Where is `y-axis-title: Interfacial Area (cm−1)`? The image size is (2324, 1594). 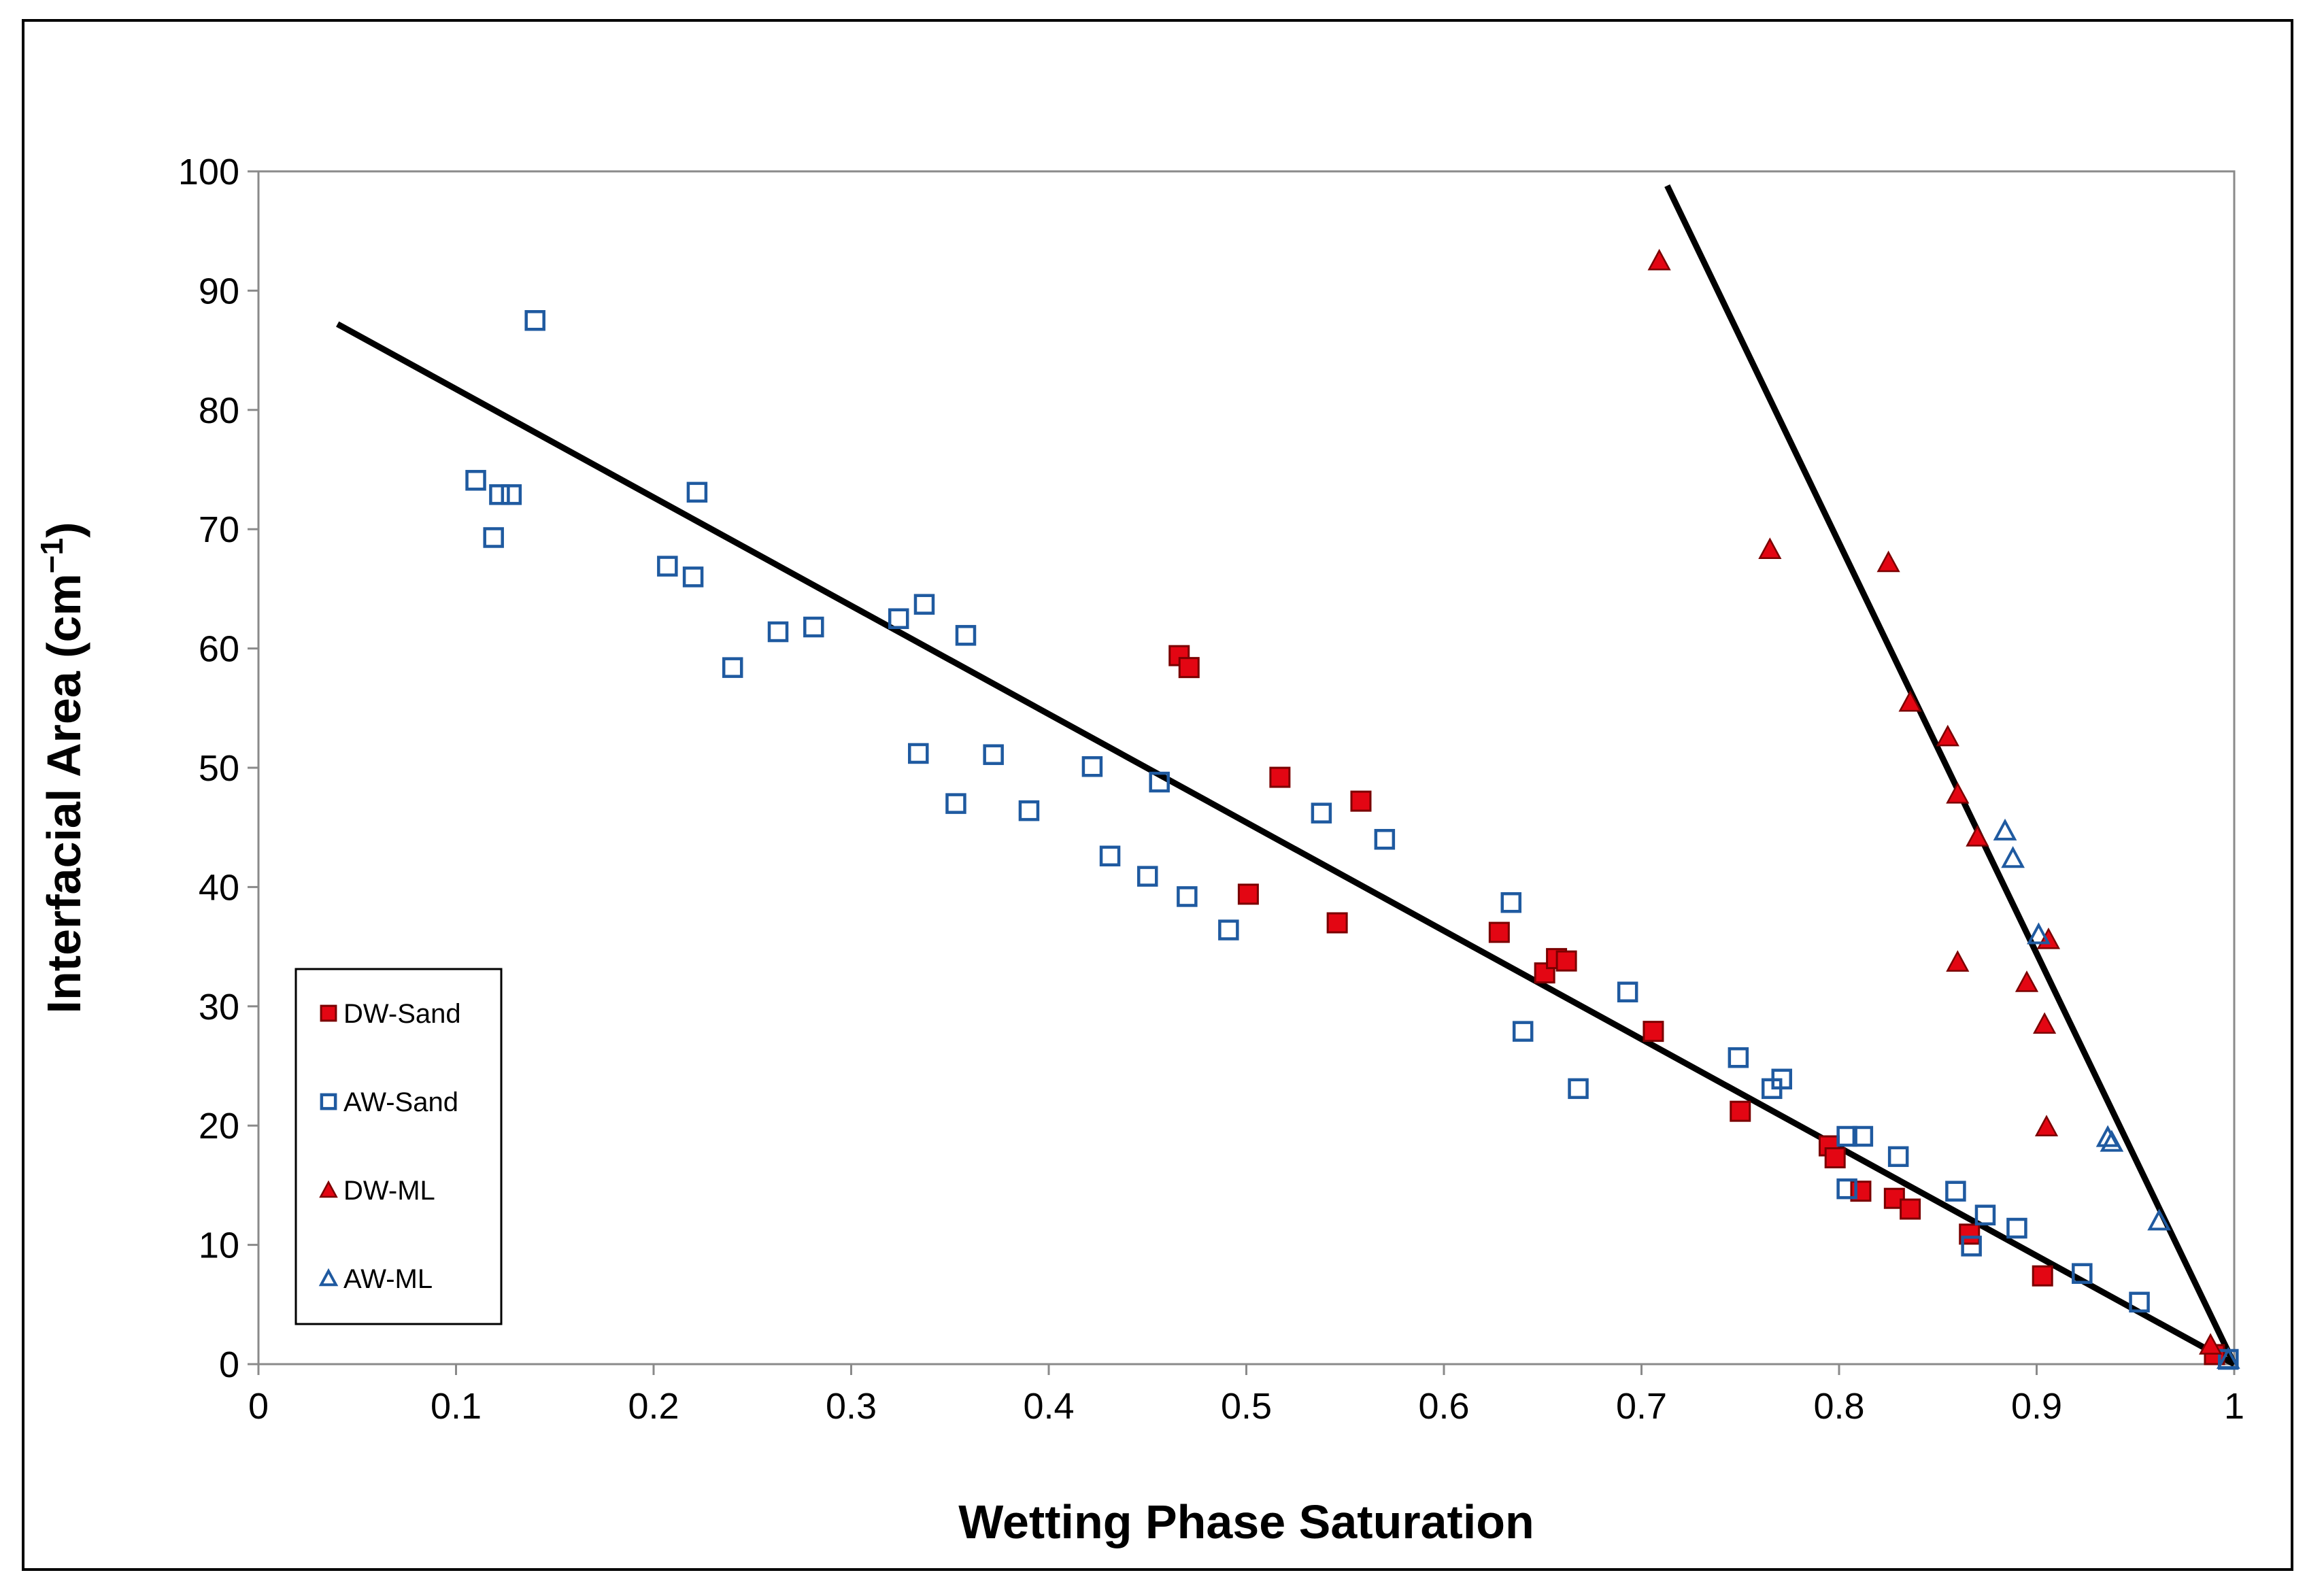
y-axis-title: Interfacial Area (cm−1) is located at coordinates (62, 768).